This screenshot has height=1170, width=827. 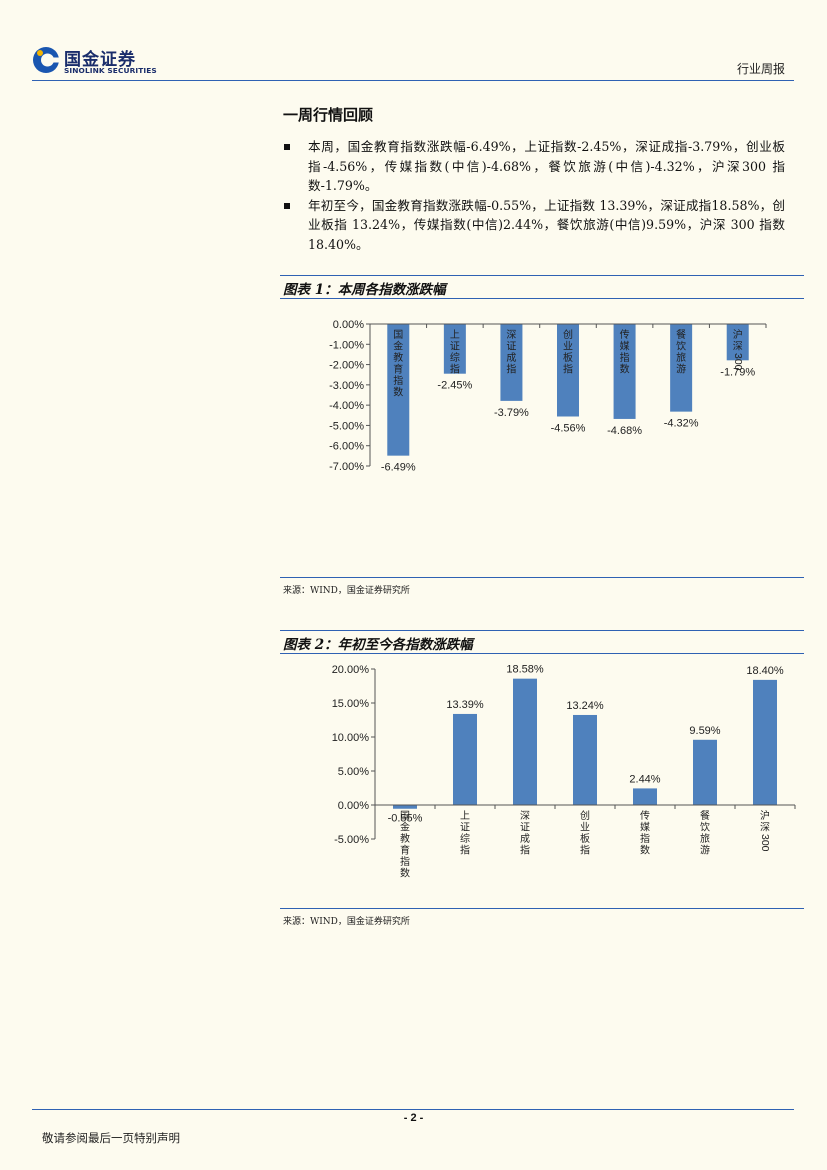 I want to click on y-tick-label: 15.00%, so click(x=351, y=704).